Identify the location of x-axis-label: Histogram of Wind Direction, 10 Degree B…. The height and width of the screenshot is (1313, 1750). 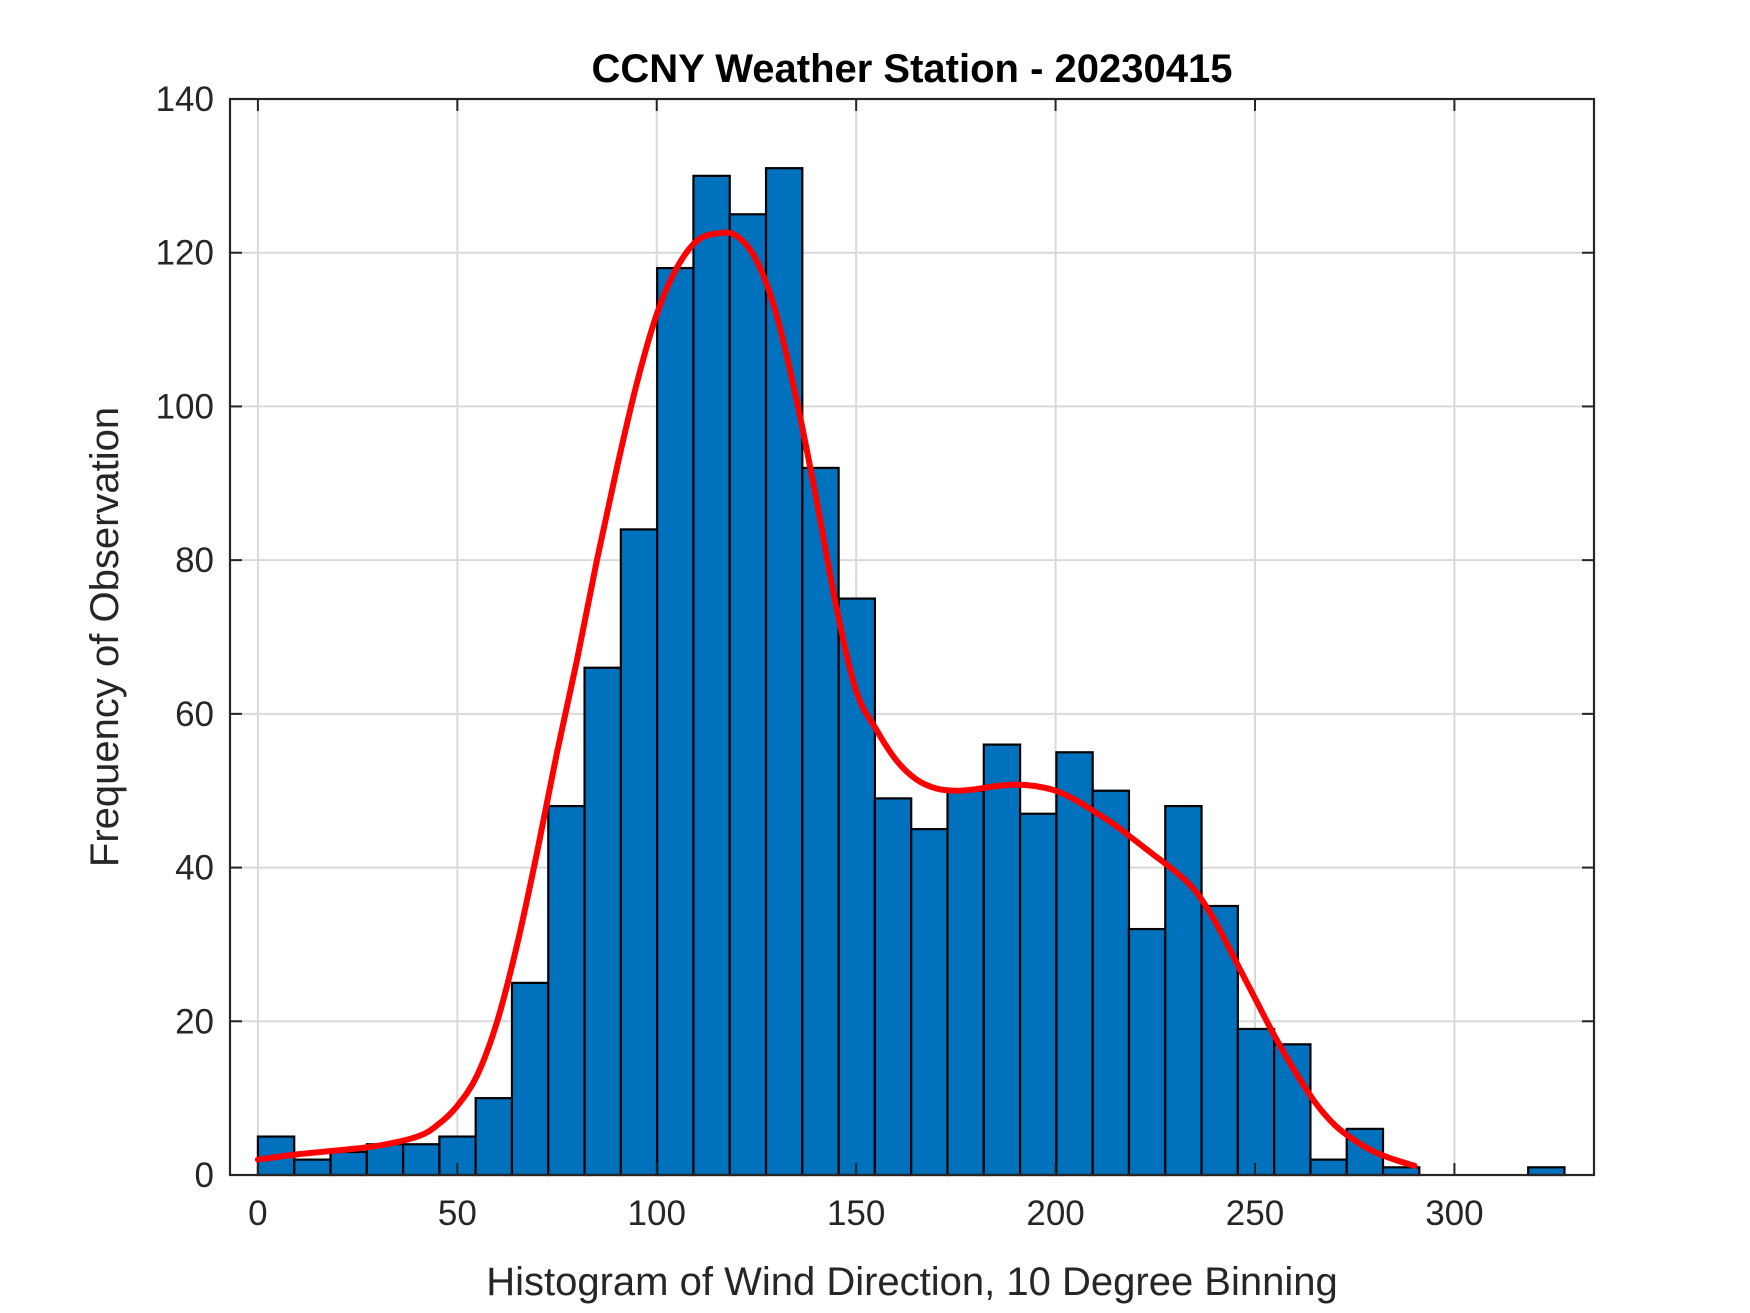
(912, 1282).